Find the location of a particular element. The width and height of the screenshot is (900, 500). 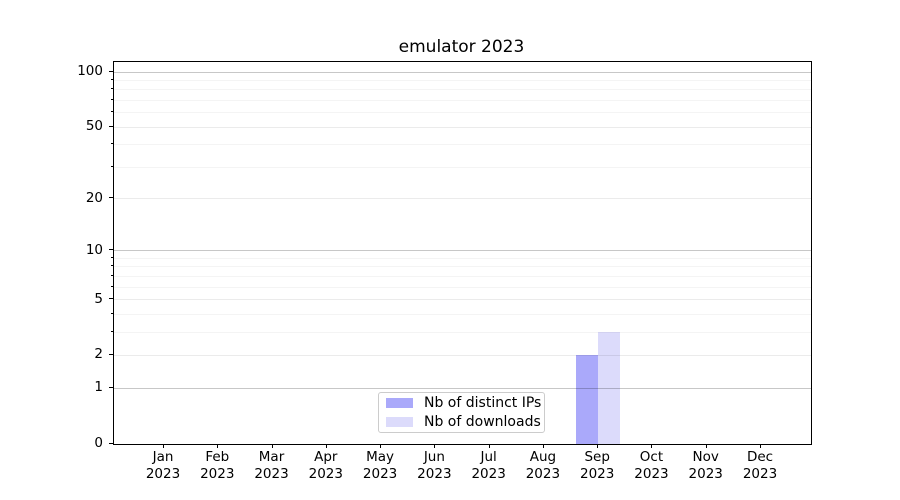

x-tick-label-apr-2023: Apr 2023 is located at coordinates (325, 465).